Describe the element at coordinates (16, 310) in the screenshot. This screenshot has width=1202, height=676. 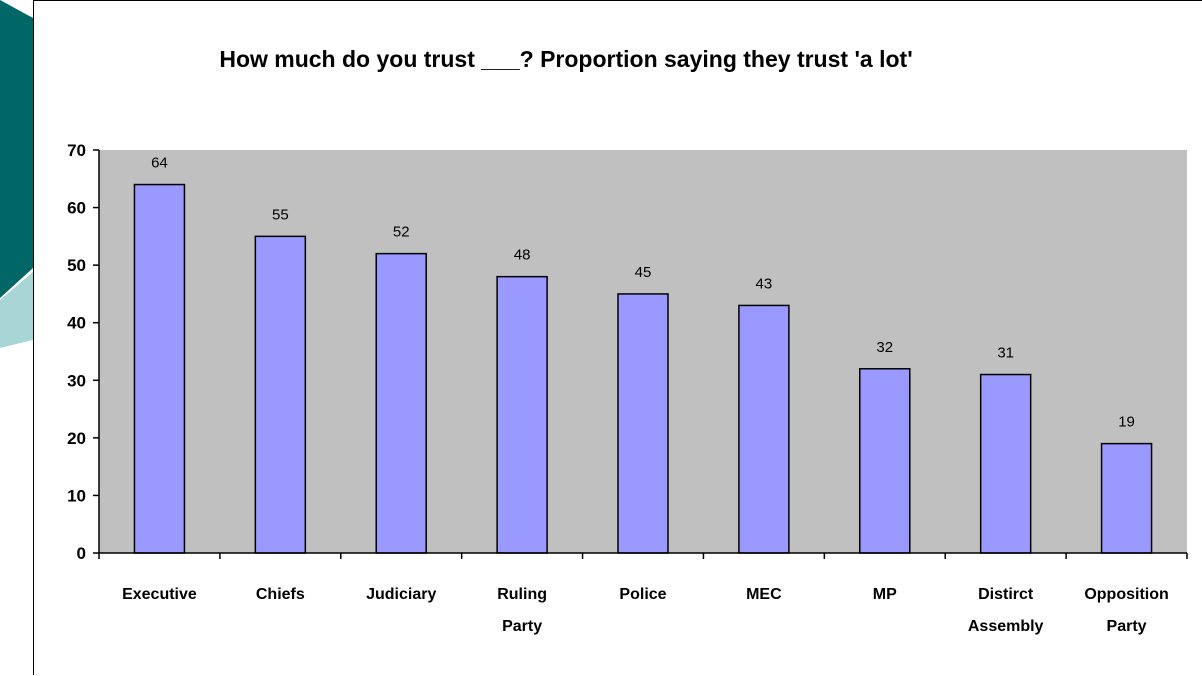
I see `decoration-light-triangle` at that location.